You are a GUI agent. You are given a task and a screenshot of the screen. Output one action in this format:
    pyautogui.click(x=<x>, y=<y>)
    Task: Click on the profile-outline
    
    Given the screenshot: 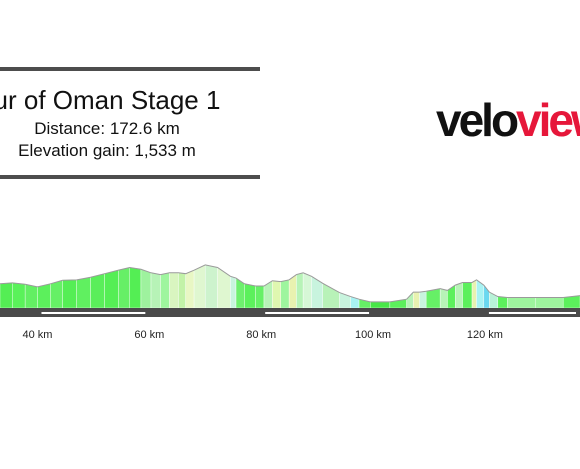 What is the action you would take?
    pyautogui.click(x=290, y=283)
    